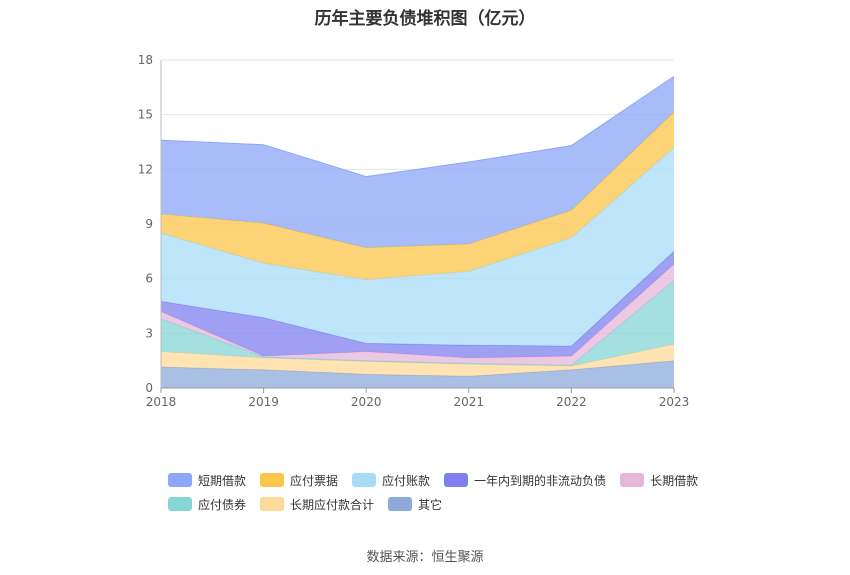 Image resolution: width=850 pixels, height=575 pixels. I want to click on x-tick-label: 2021, so click(469, 402).